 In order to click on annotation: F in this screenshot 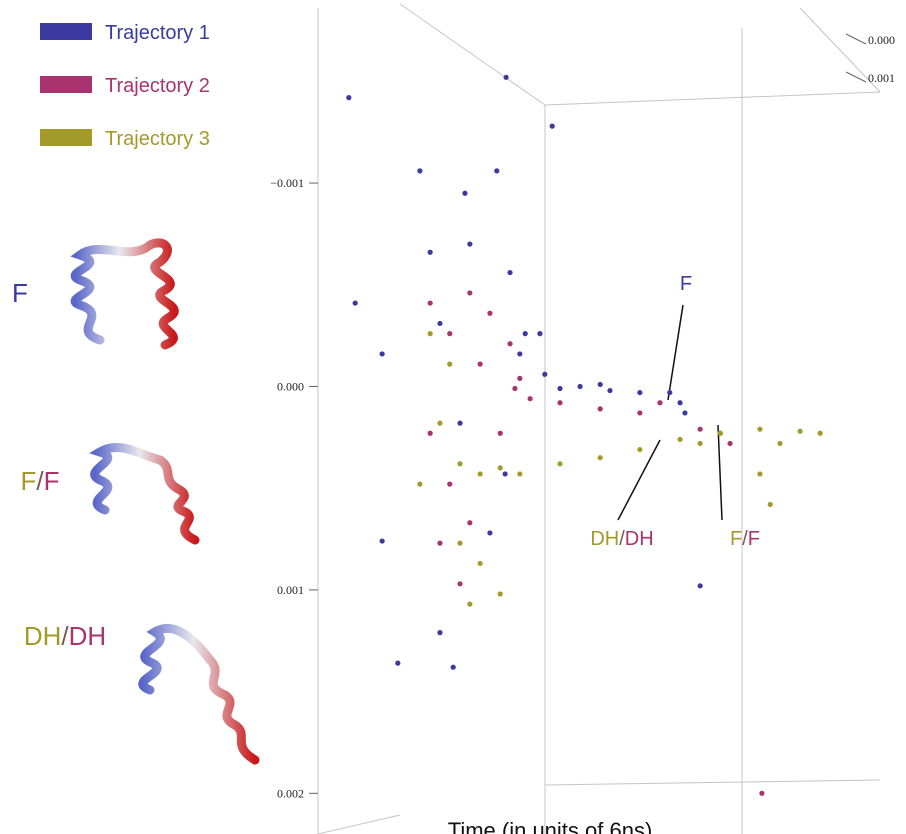, I will do `click(686, 284)`.